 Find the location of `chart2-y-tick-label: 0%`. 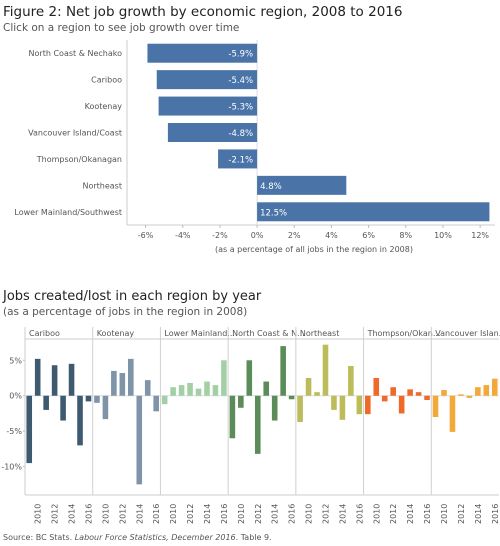

chart2-y-tick-label: 0% is located at coordinates (15, 396).